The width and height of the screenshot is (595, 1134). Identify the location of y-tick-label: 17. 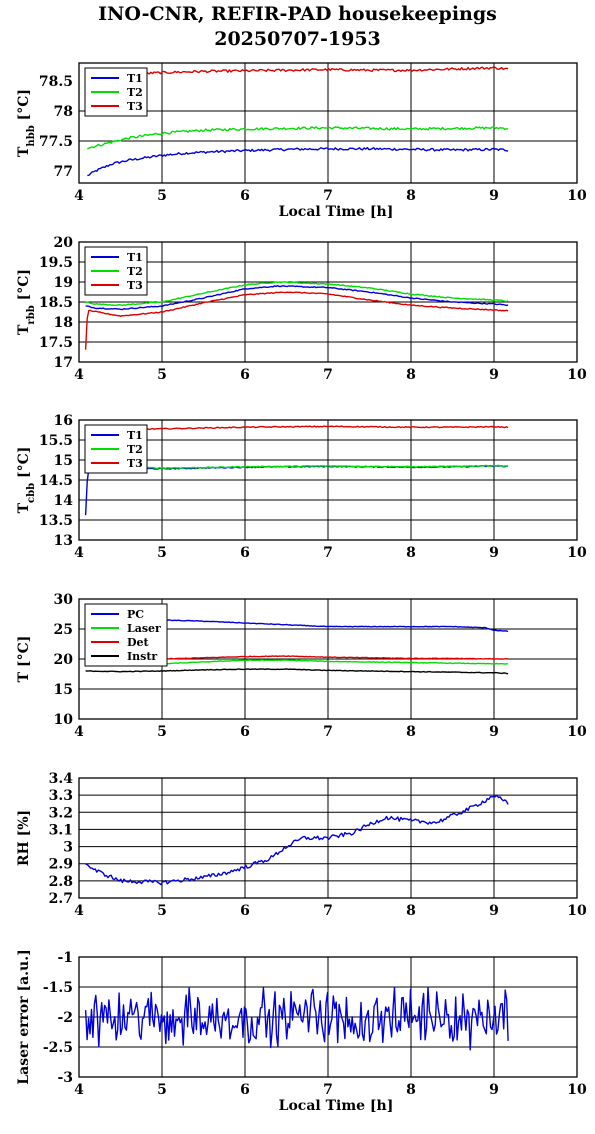
(63, 363).